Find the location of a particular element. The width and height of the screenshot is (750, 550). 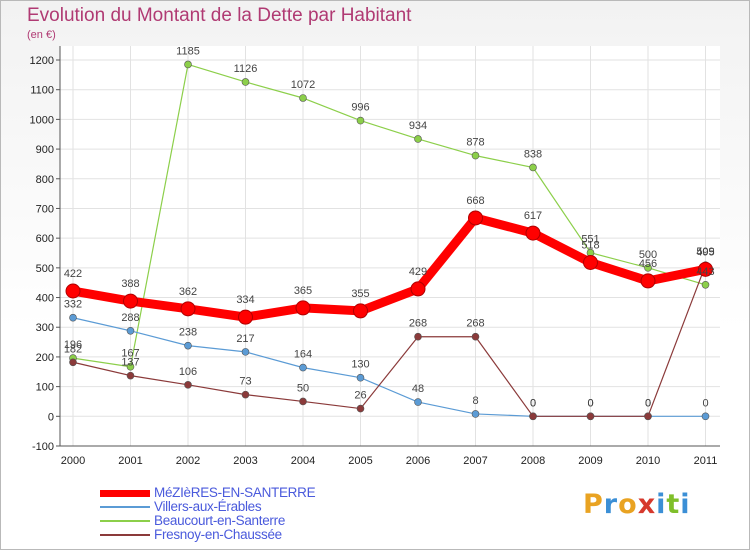

logo-letter: x is located at coordinates (647, 504).